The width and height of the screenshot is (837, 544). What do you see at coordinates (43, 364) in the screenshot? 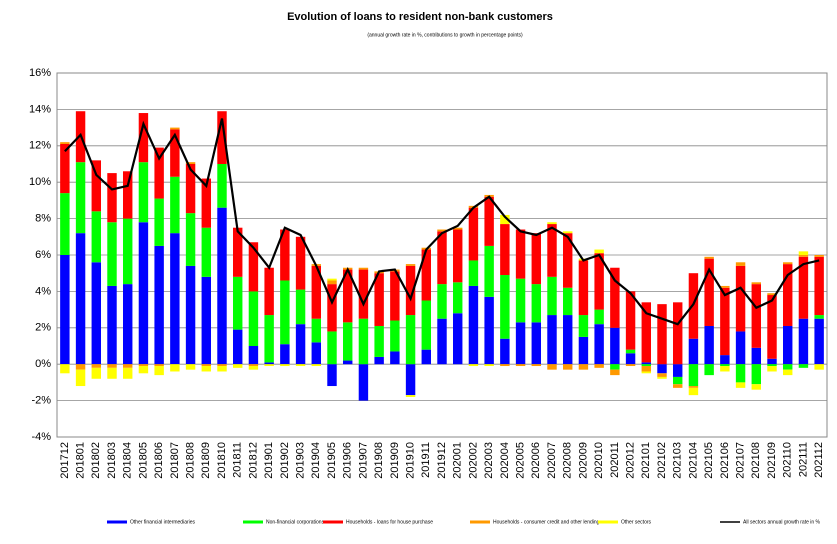
I see `y-tick-label: 0%` at bounding box center [43, 364].